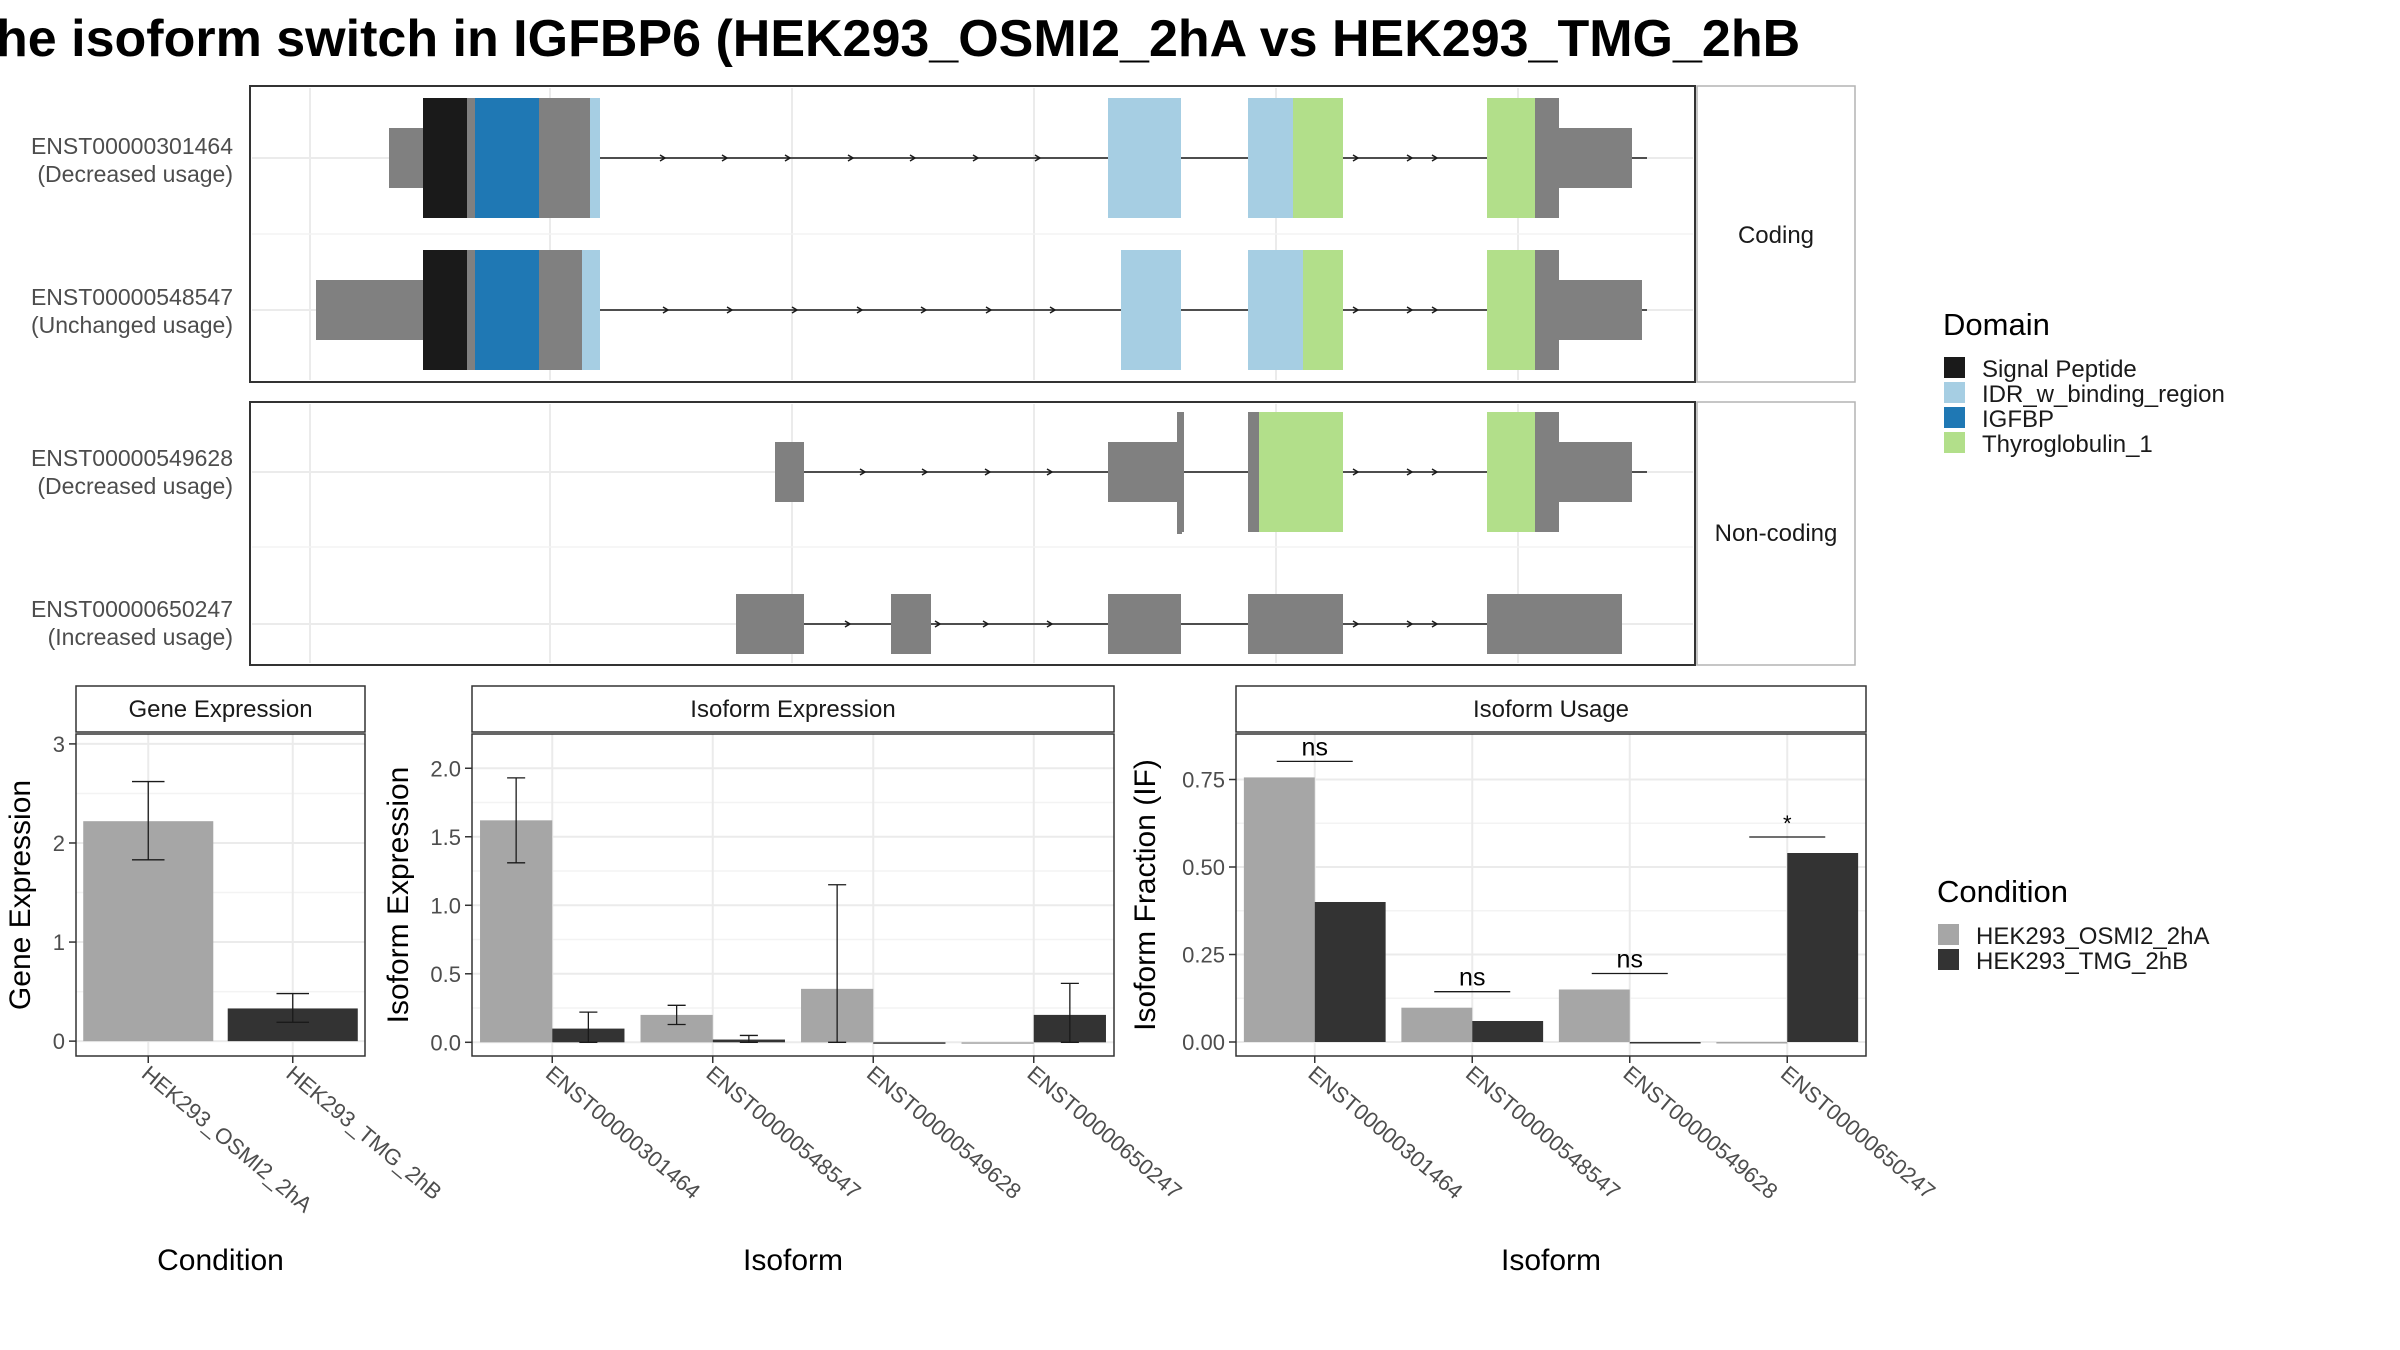 This screenshot has height=1350, width=2400. Describe the element at coordinates (1551, 895) in the screenshot. I see `plot-border` at that location.